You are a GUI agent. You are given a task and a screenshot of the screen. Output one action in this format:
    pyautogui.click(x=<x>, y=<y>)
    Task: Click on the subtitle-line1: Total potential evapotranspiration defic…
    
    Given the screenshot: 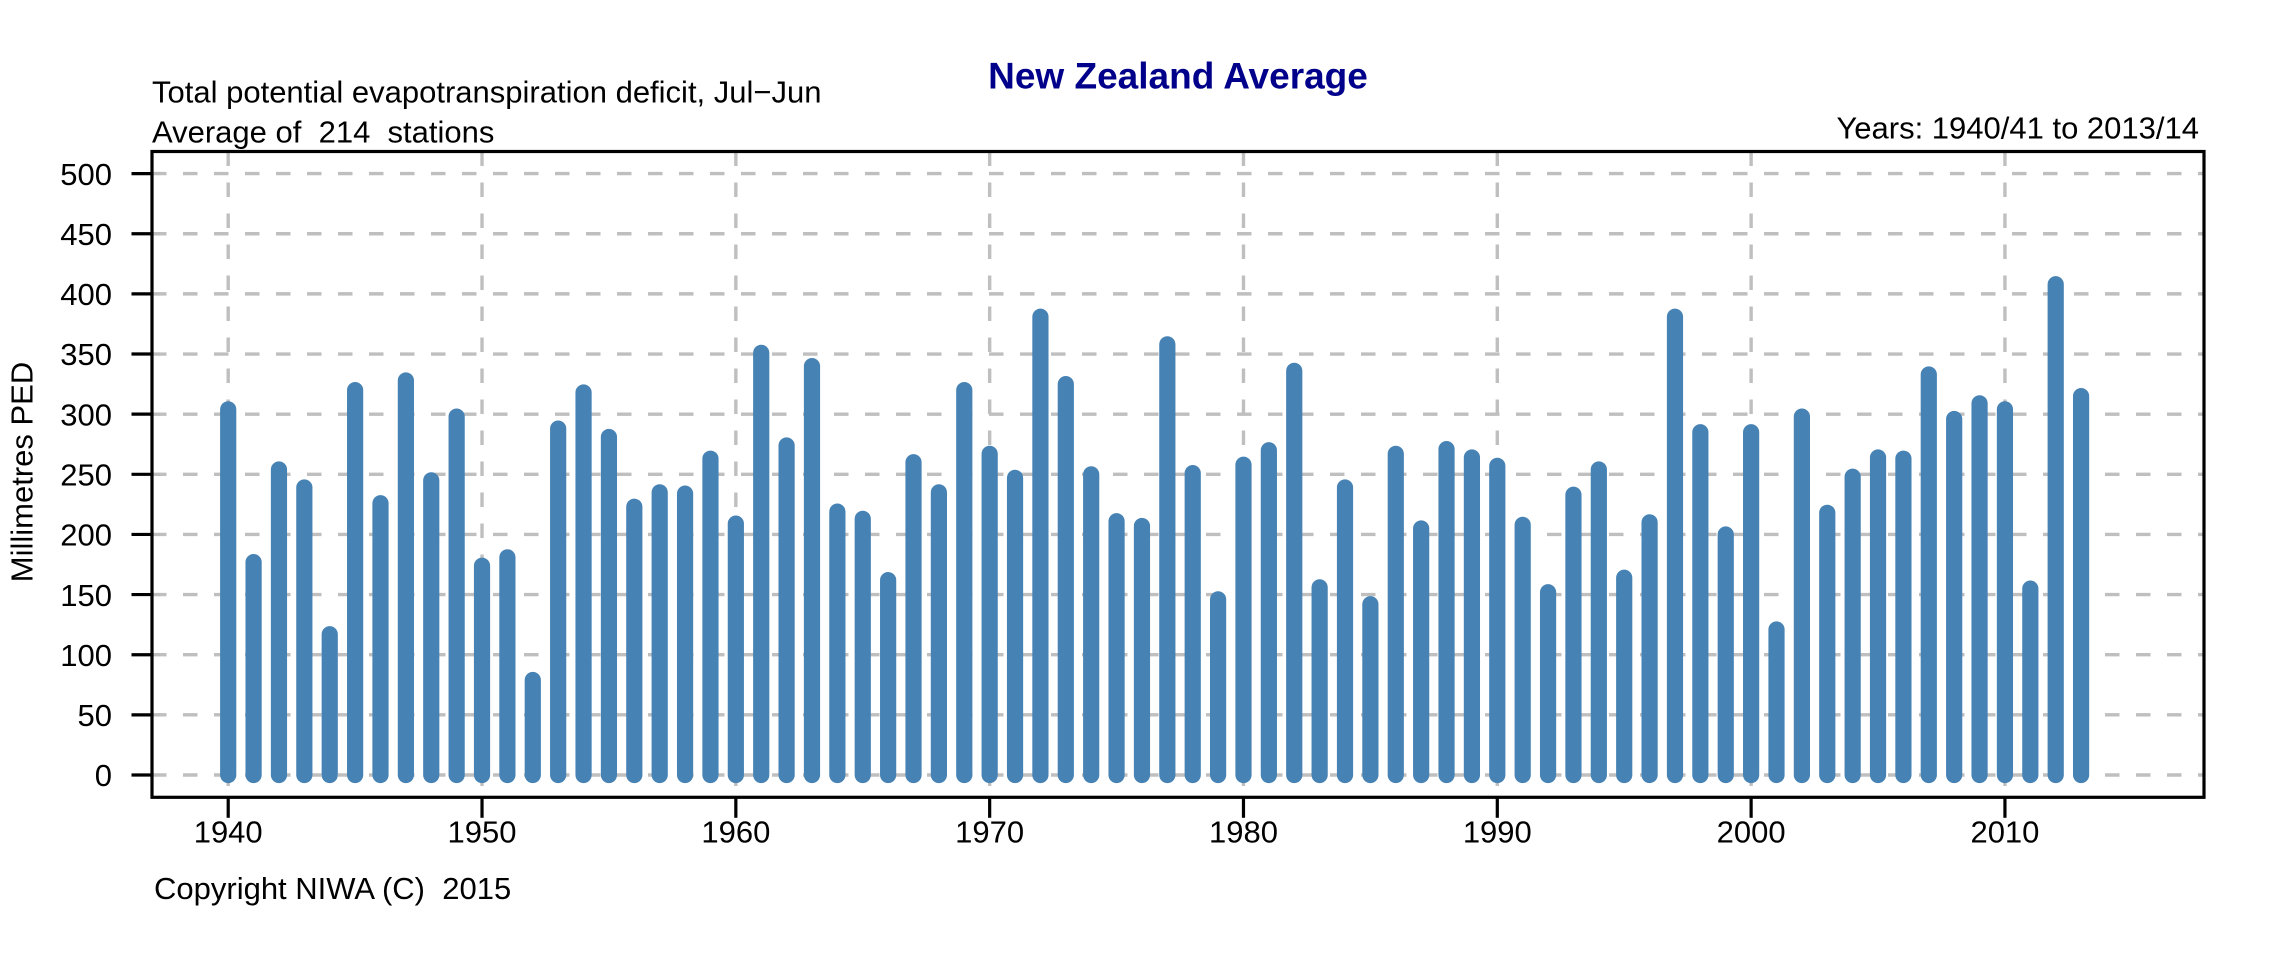 What is the action you would take?
    pyautogui.click(x=487, y=91)
    